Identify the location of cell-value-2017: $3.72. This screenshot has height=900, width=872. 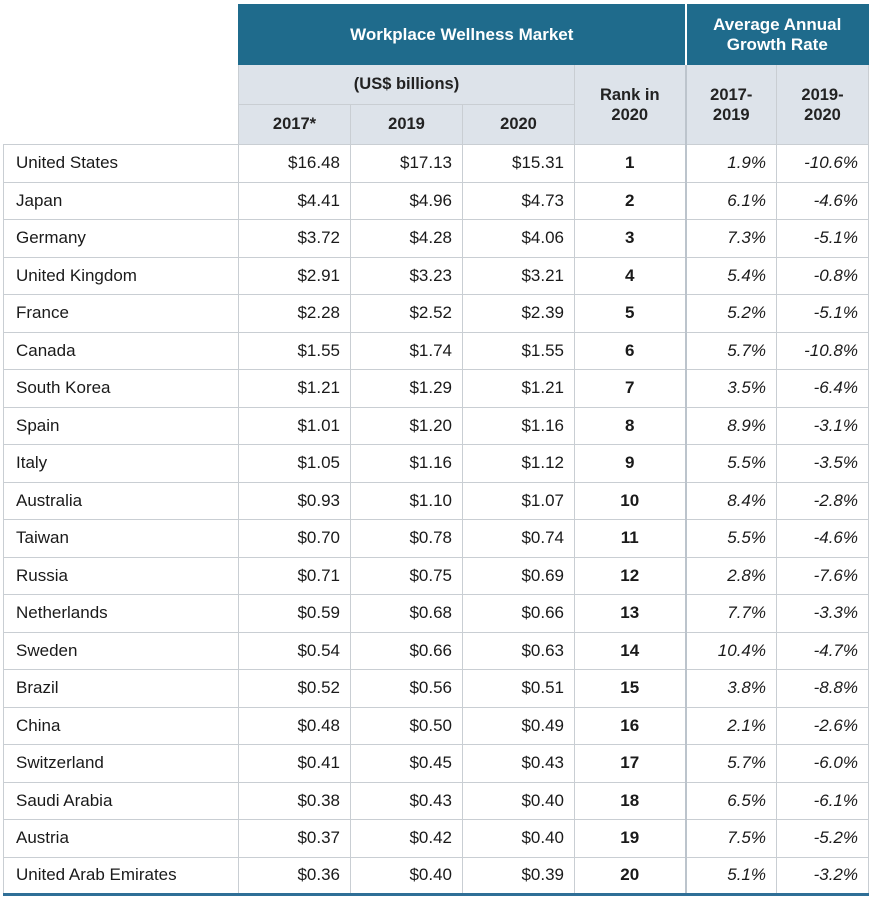
(294, 238).